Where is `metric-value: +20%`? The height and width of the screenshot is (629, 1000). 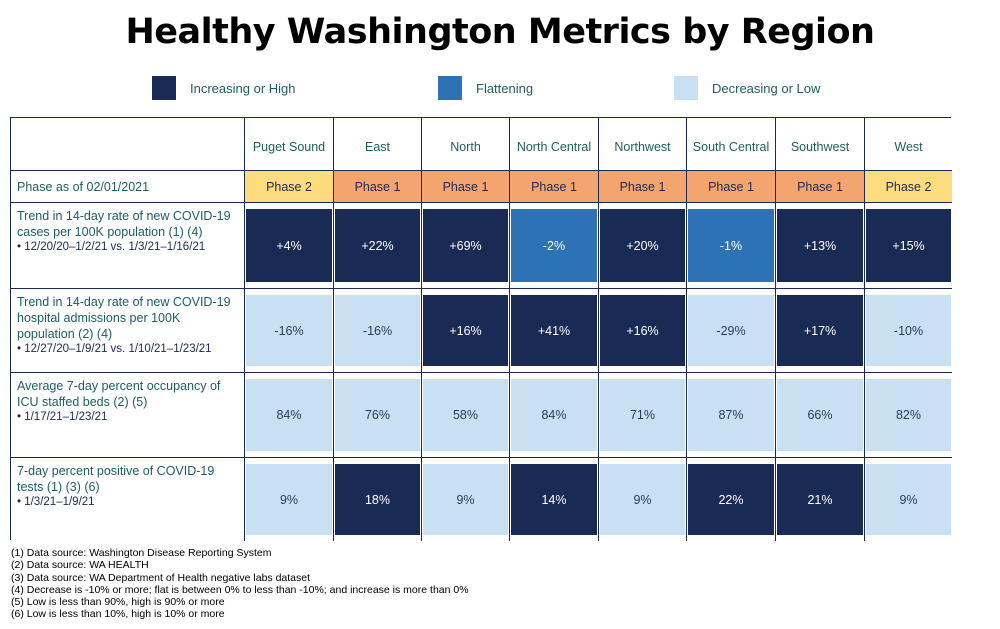 metric-value: +20% is located at coordinates (642, 245).